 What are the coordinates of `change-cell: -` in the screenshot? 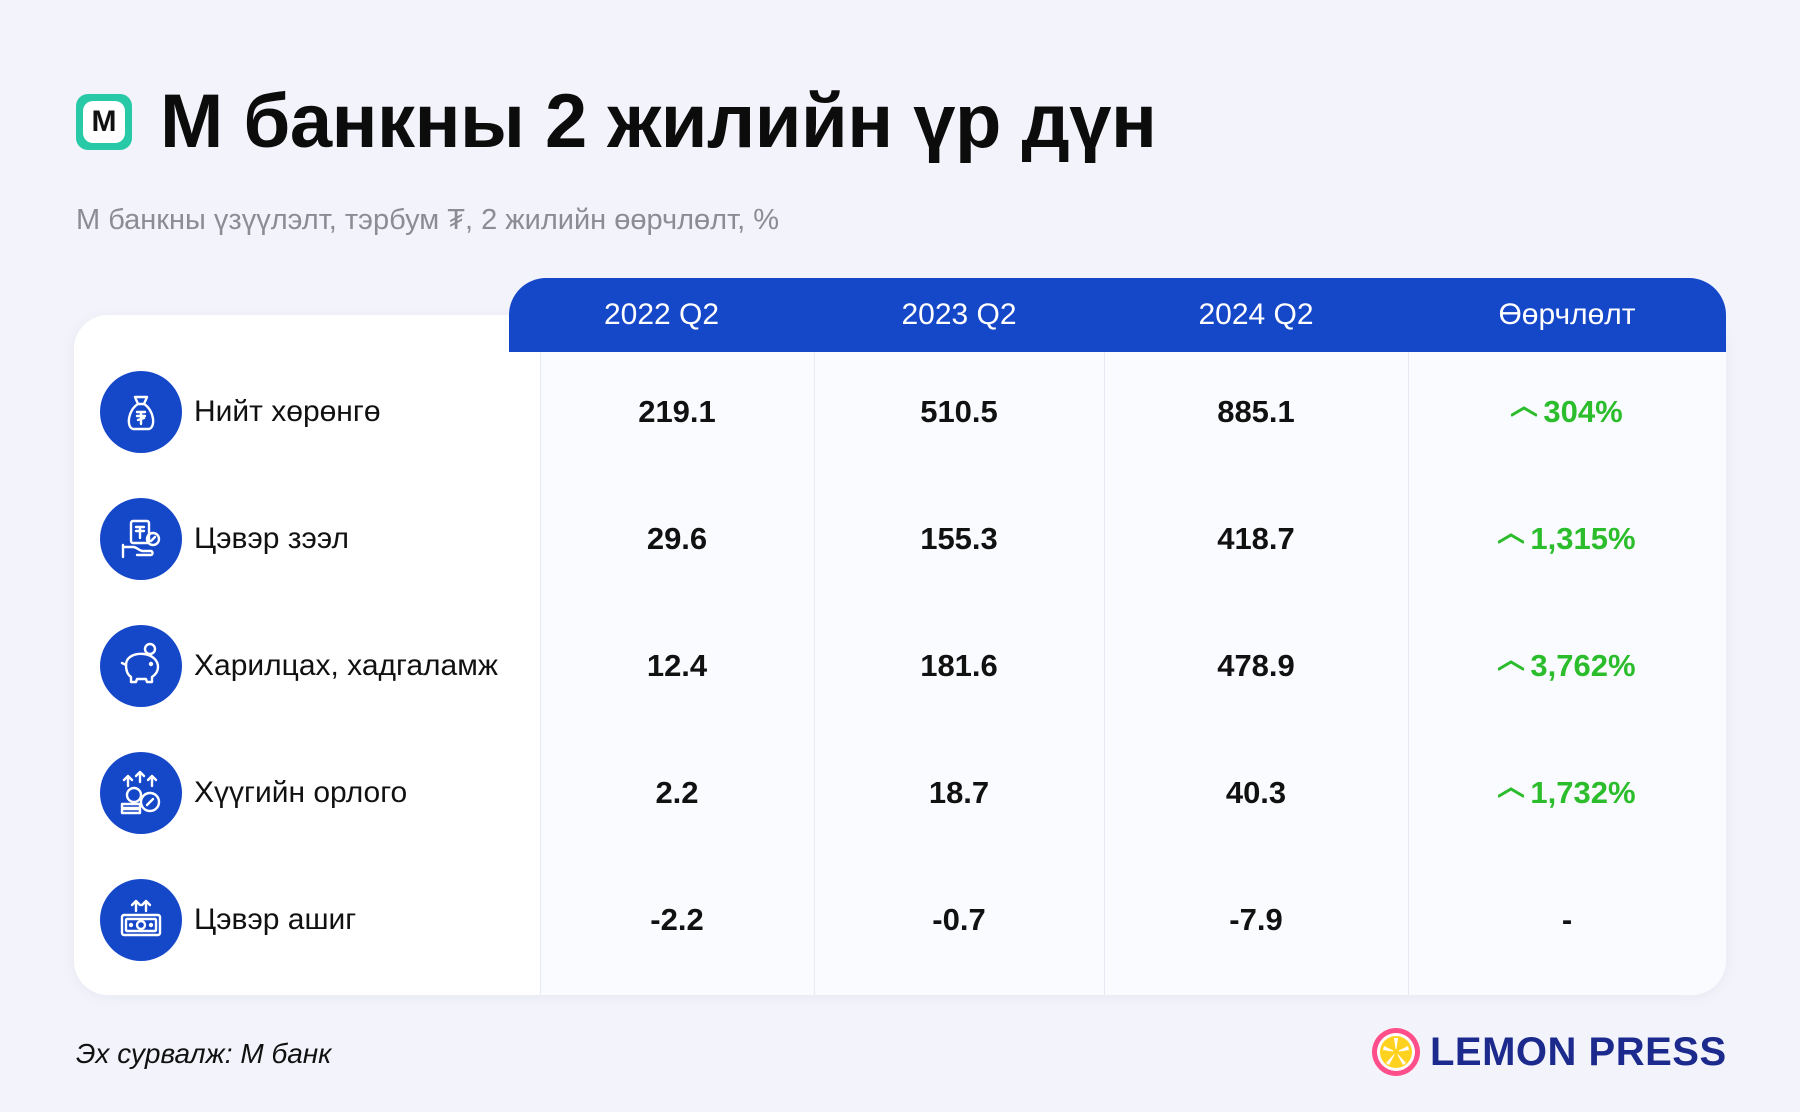 It's located at (1567, 920).